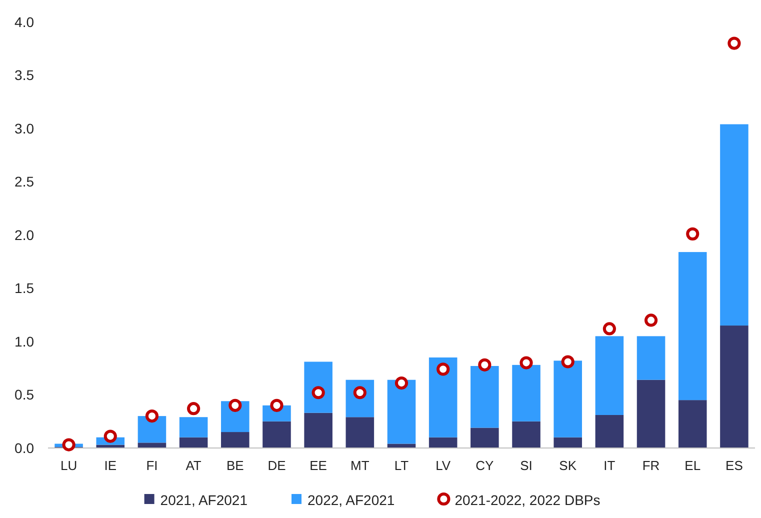  Describe the element at coordinates (24, 288) in the screenshot. I see `y-tick-label: 1.5` at that location.